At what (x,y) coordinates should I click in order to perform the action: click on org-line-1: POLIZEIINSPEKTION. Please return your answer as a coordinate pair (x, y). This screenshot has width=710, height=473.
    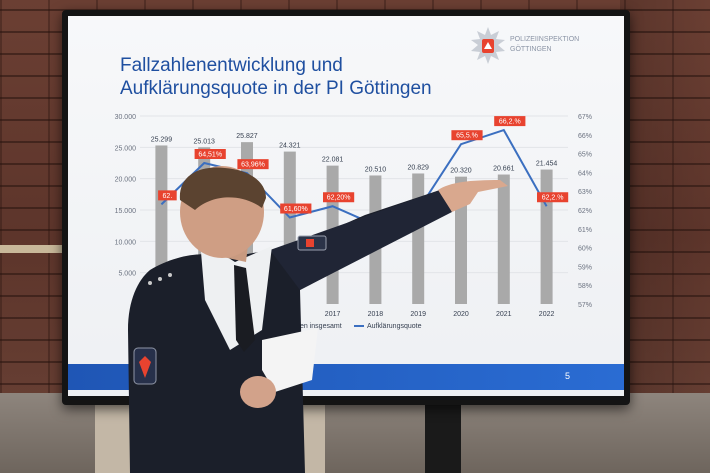
    Looking at the image, I should click on (545, 39).